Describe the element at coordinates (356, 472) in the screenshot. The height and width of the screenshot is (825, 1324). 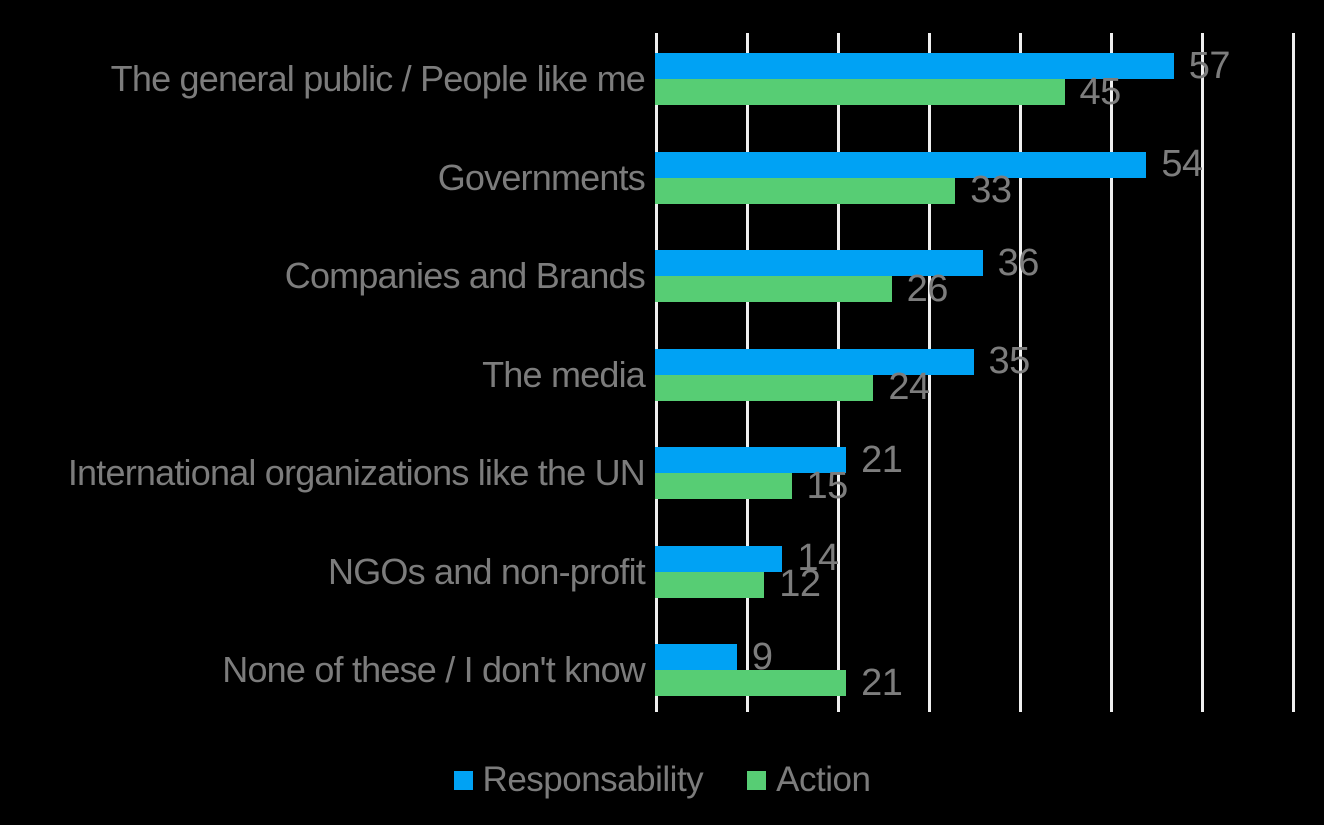
I see `category-label: International organizations like the UN` at that location.